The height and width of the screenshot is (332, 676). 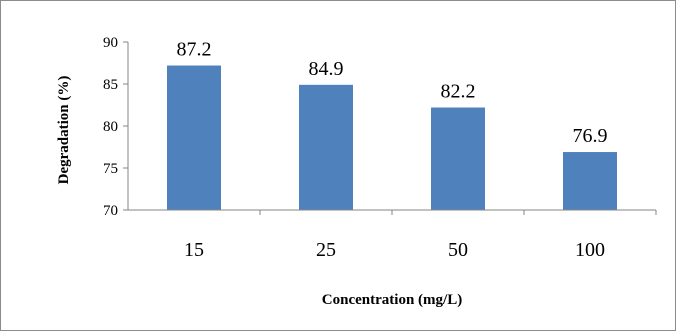 I want to click on data-label-25: 84.9, so click(x=326, y=69).